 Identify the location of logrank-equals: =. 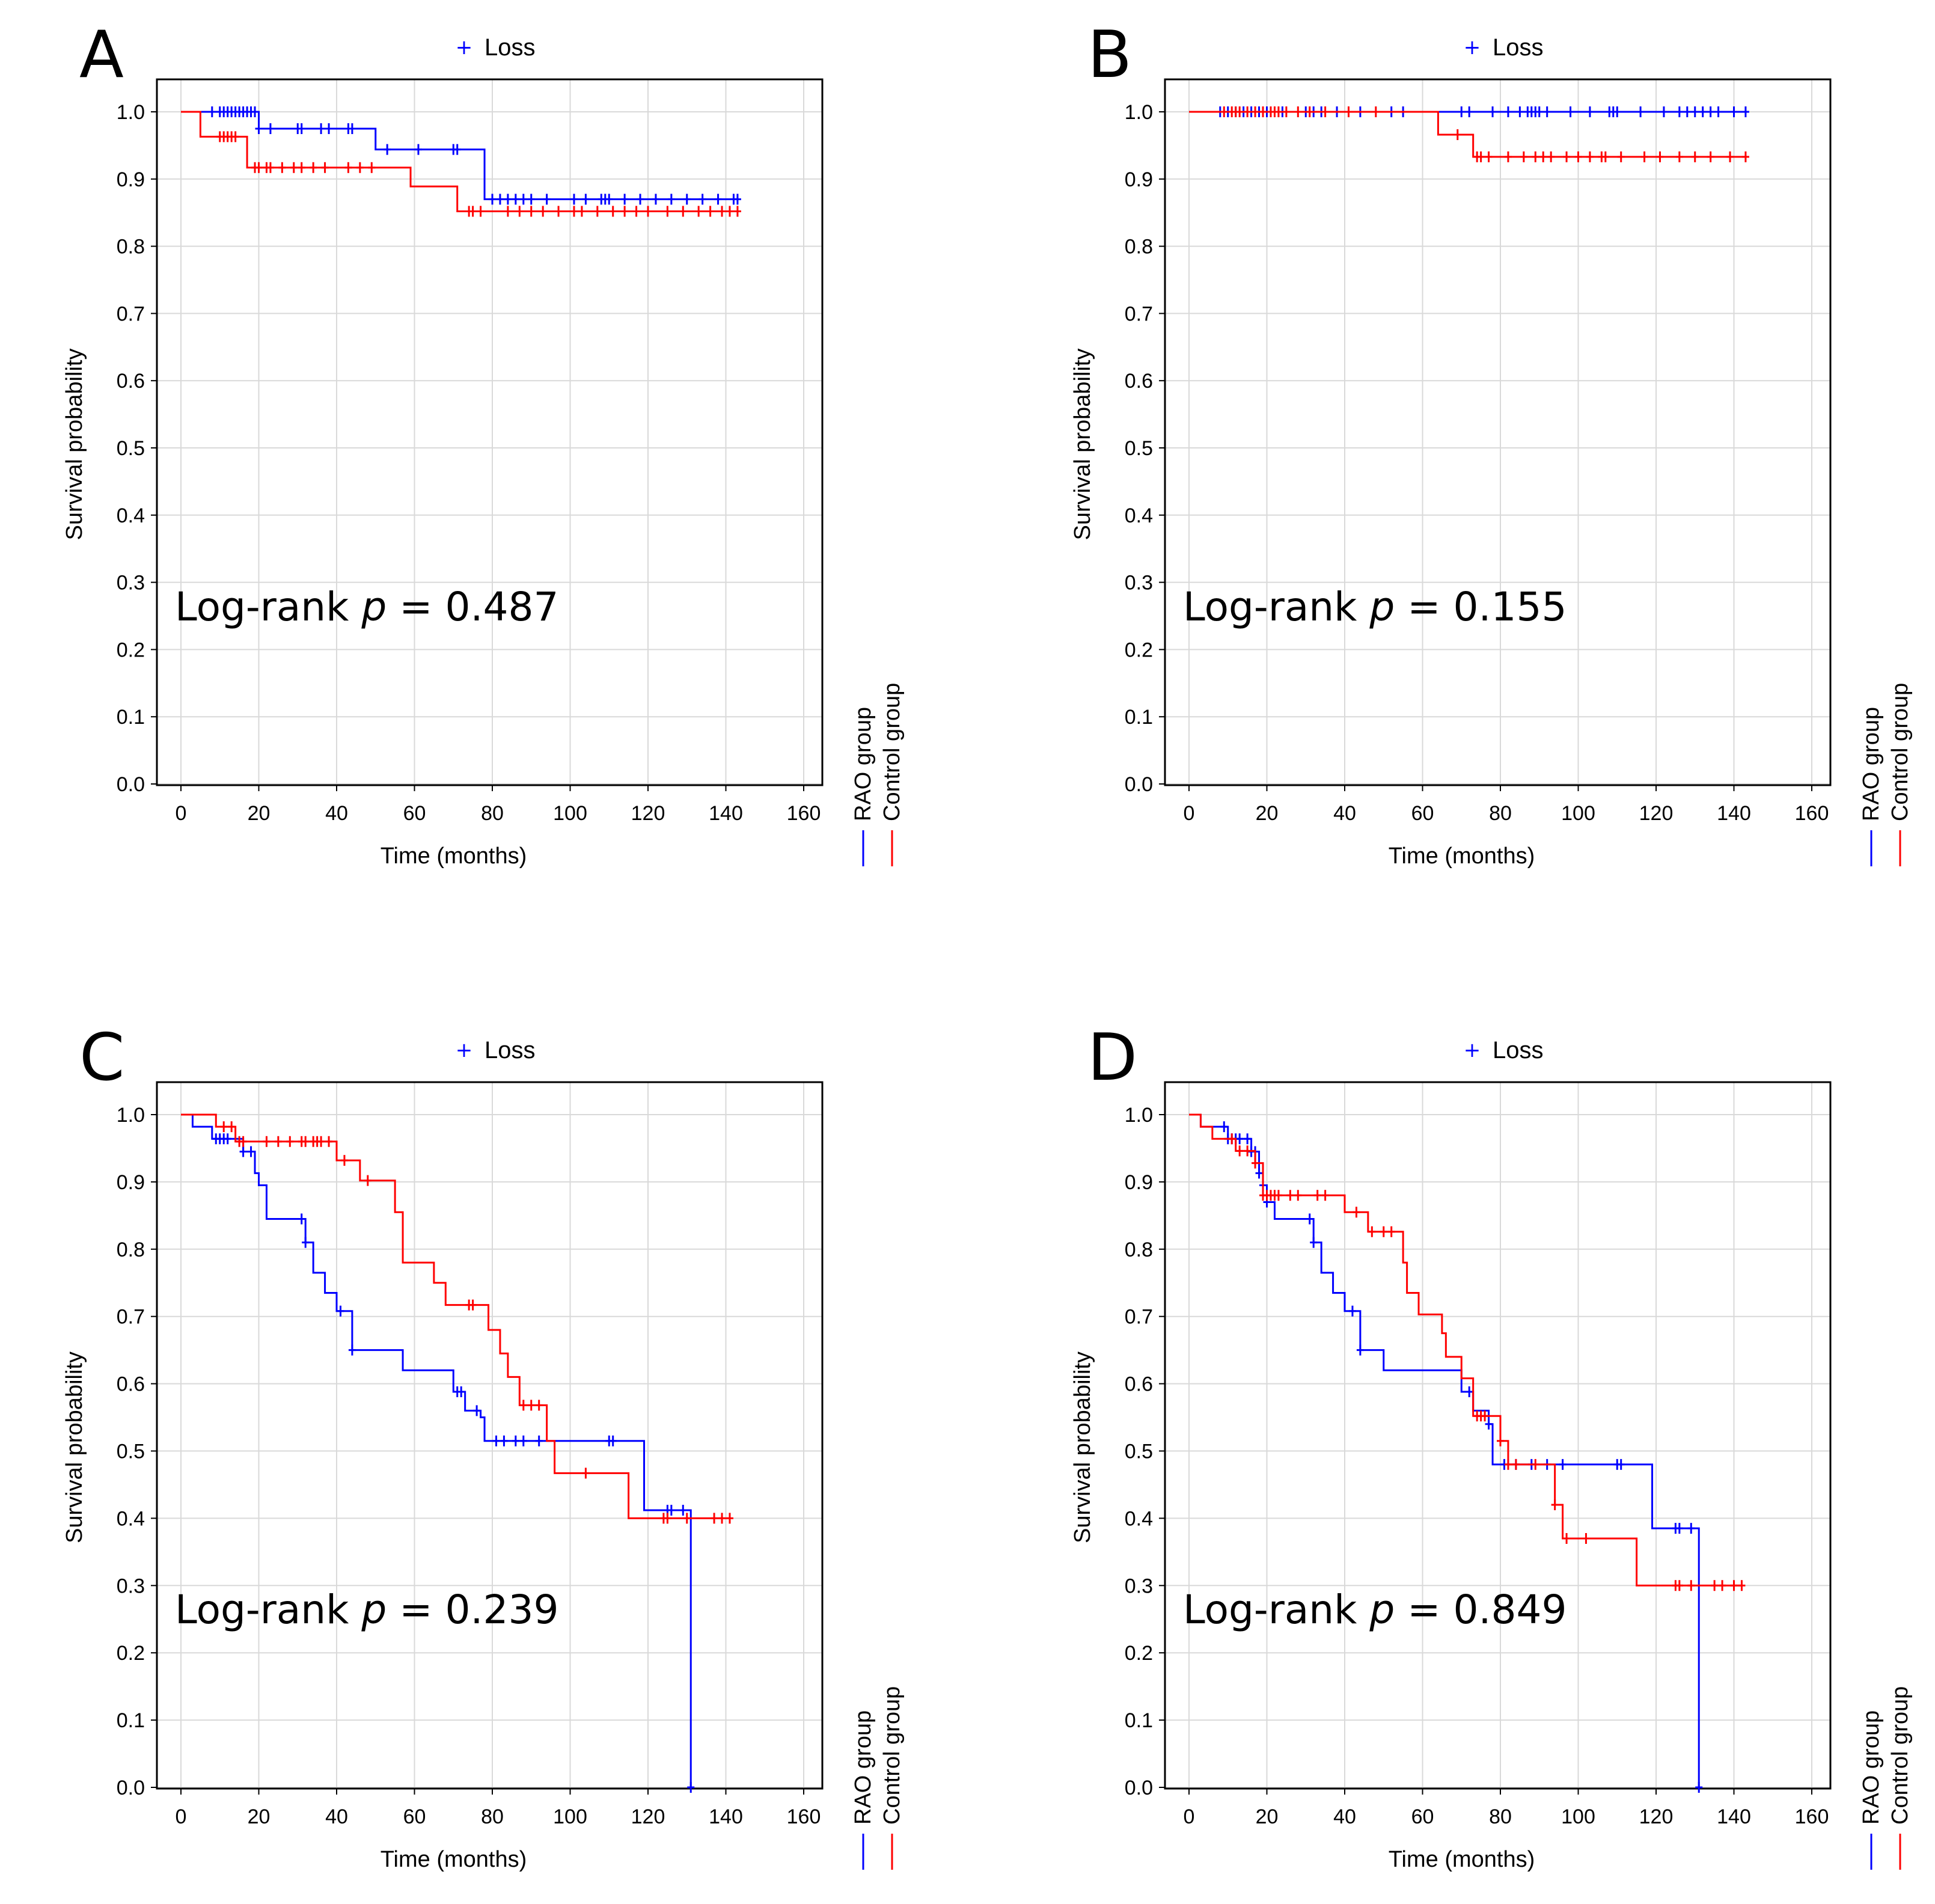
(416, 1610).